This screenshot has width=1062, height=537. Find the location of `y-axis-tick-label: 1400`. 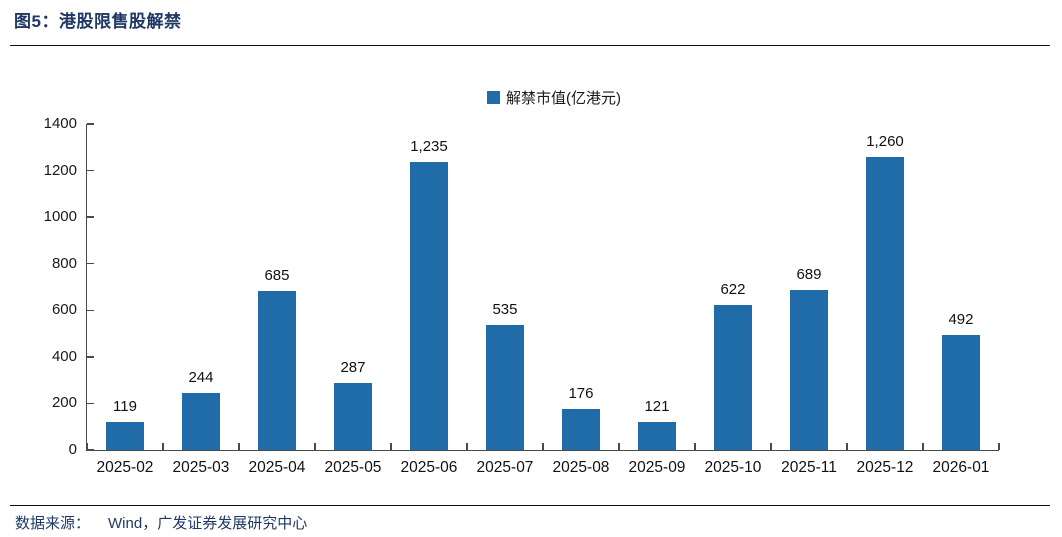

y-axis-tick-label: 1400 is located at coordinates (60, 123).